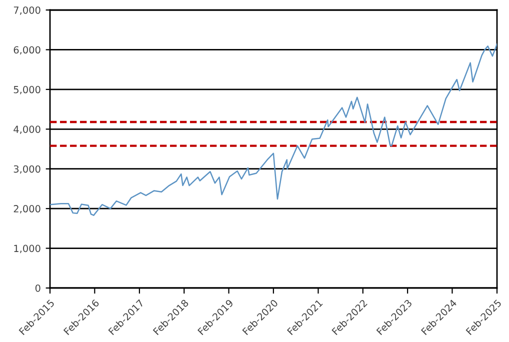  I want to click on y-tick-label: 7,000, so click(27, 10).